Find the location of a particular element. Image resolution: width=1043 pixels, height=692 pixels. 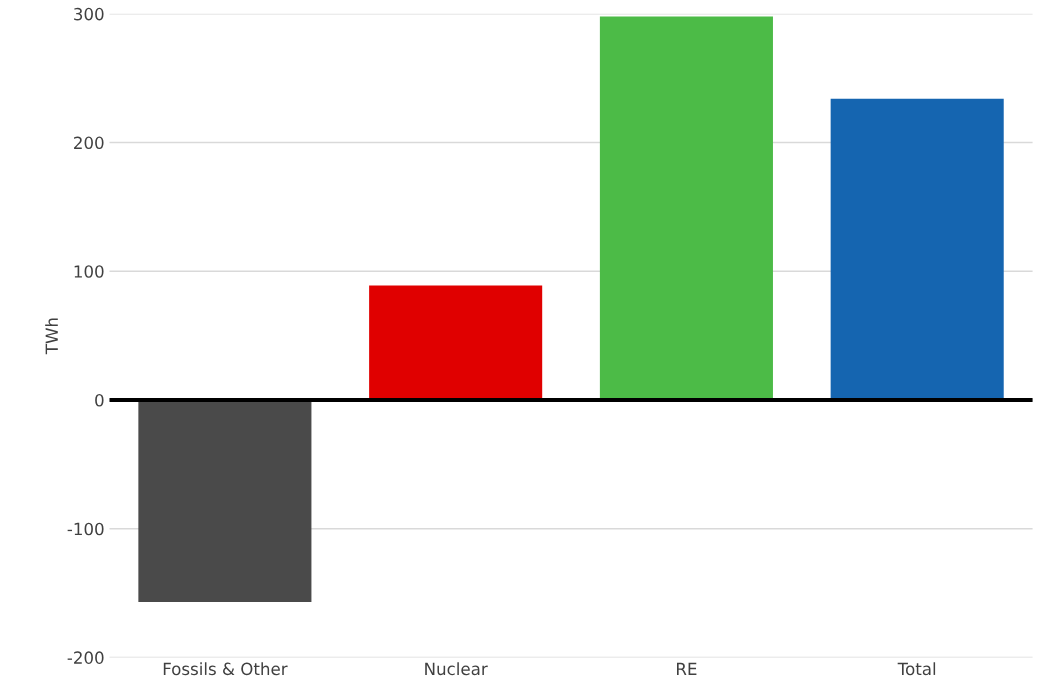

y-tick-label: 100 is located at coordinates (89, 271).